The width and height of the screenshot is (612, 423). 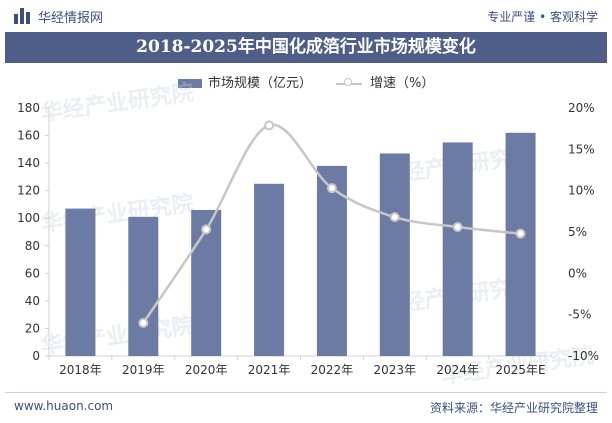 I want to click on slogan: 专业严谨 • 客观科学, so click(x=542, y=17).